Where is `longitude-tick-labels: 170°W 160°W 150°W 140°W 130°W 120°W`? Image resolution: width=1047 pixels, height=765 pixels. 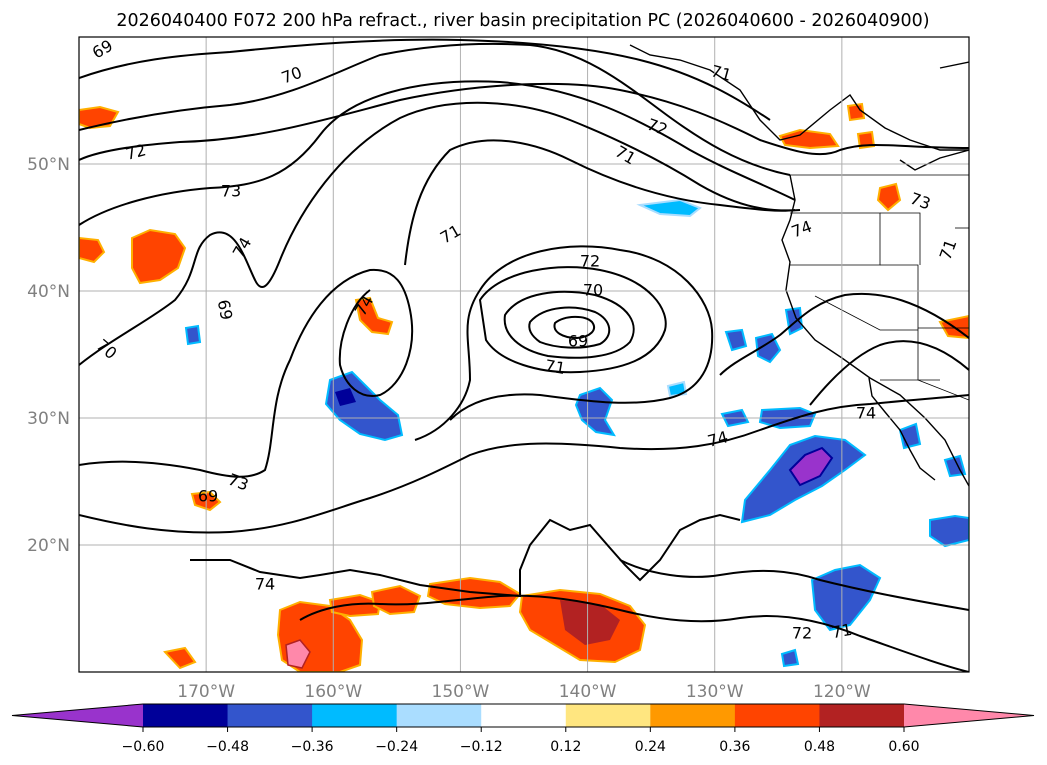
longitude-tick-labels: 170°W 160°W 150°W 140°W 130°W 120°W is located at coordinates (524, 692).